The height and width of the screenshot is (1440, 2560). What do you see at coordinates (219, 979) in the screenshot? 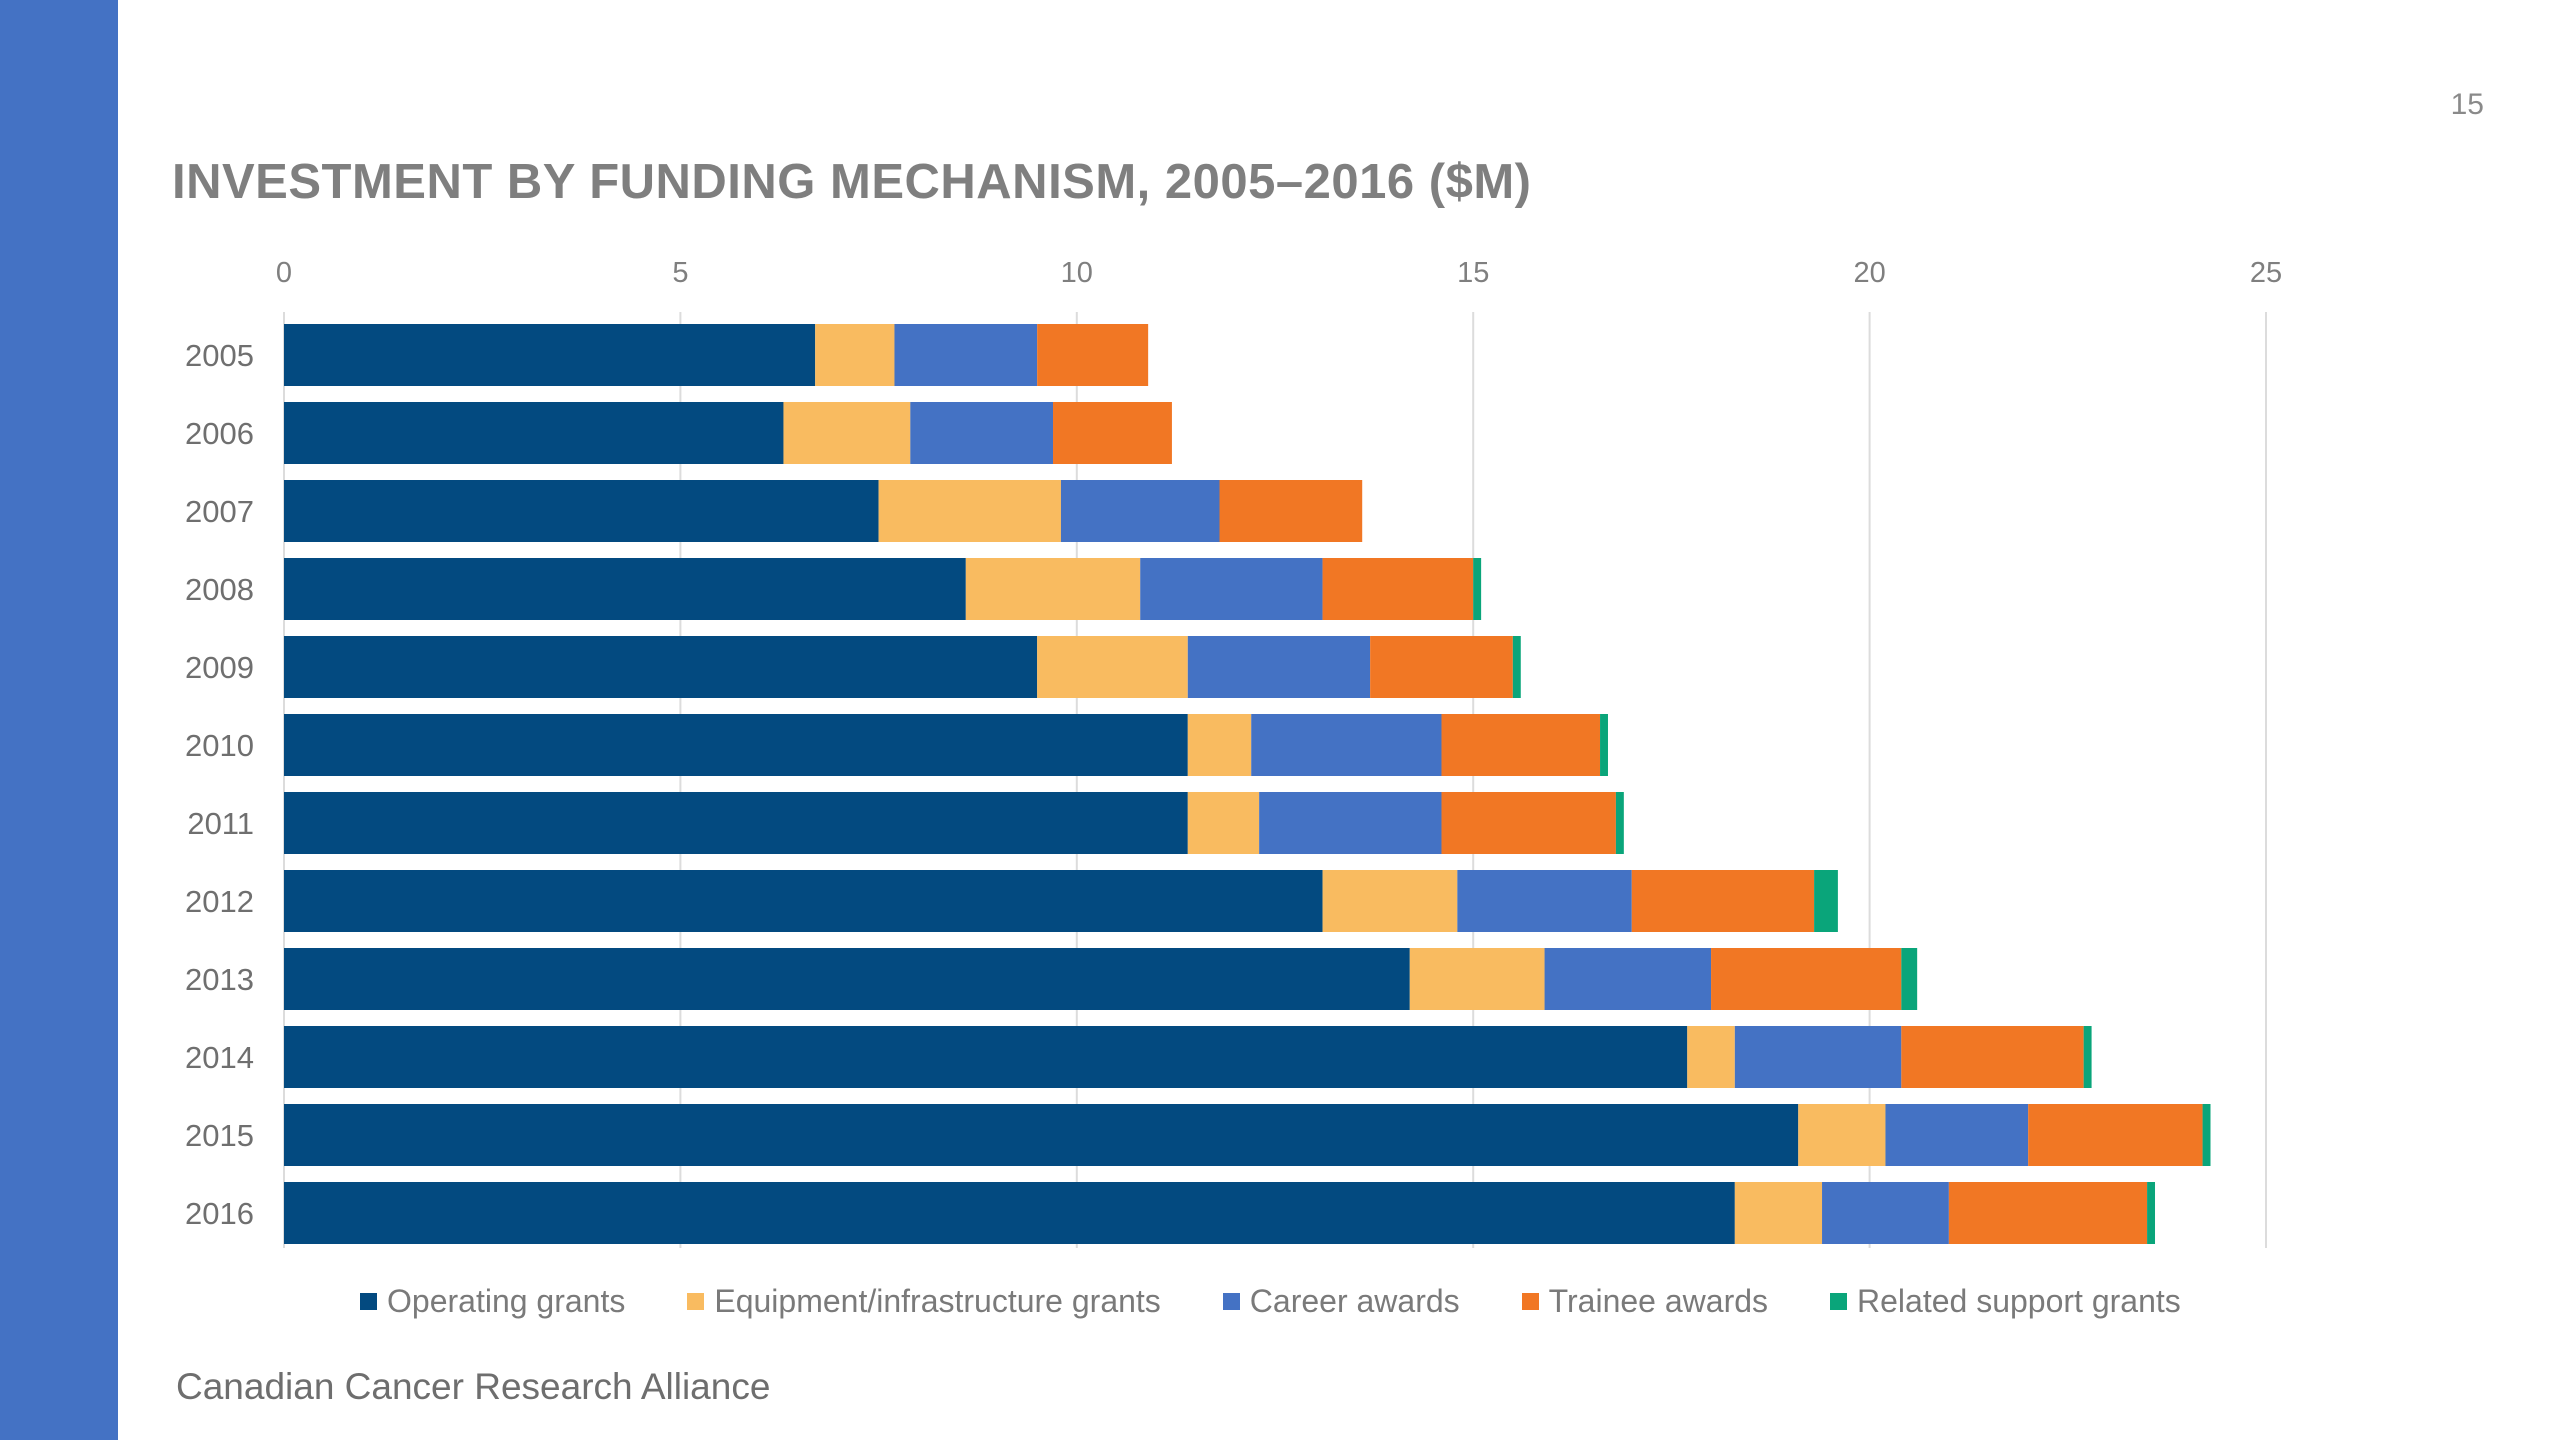
I see `category-label-2013: 2013` at bounding box center [219, 979].